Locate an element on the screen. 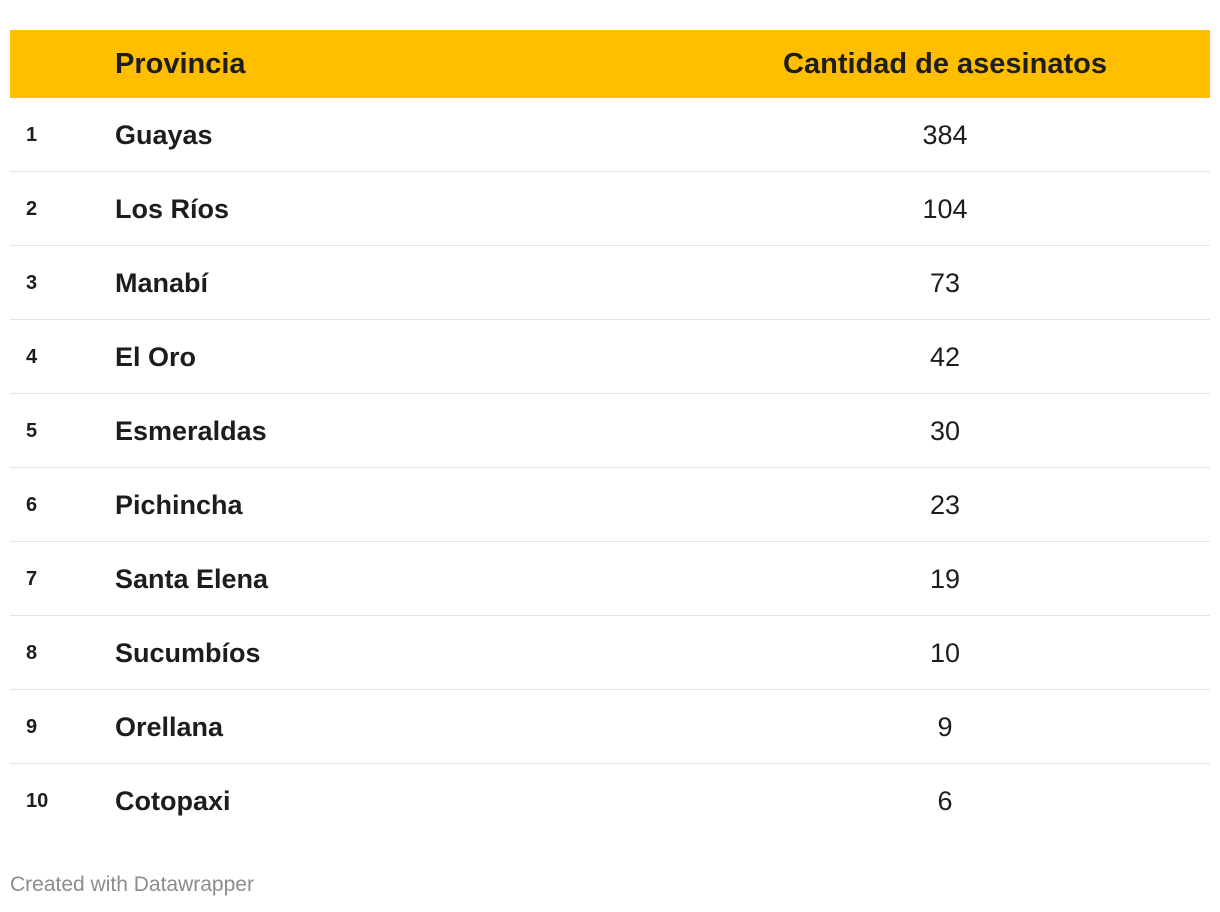 This screenshot has height=912, width=1220. row-value: 6 is located at coordinates (945, 801).